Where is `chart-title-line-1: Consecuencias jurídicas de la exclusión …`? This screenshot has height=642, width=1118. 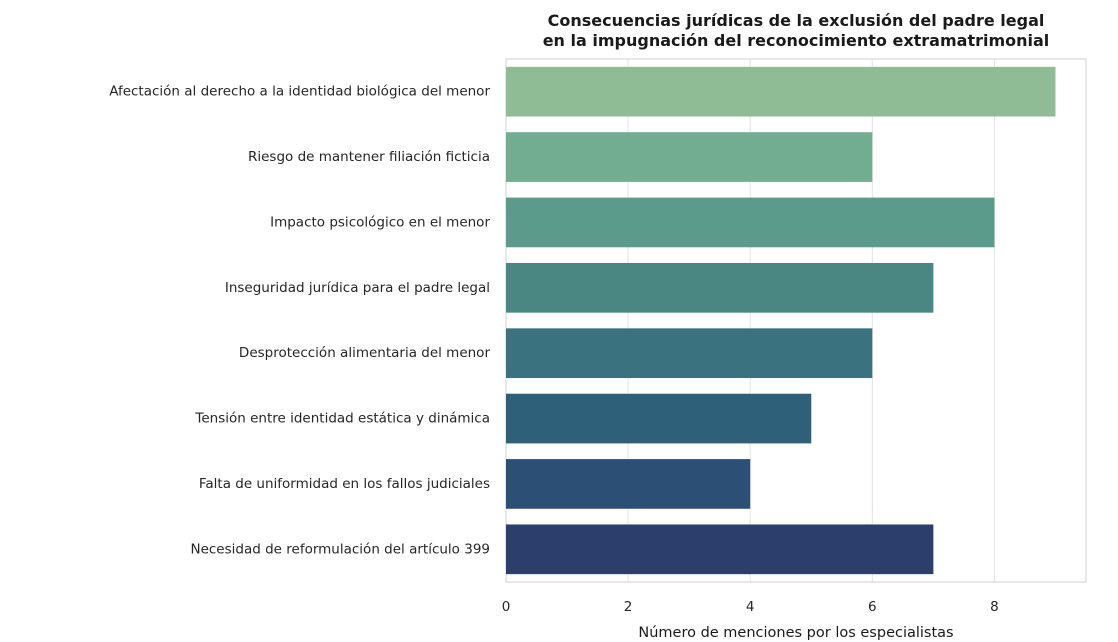 chart-title-line-1: Consecuencias jurídicas de la exclusión … is located at coordinates (796, 20).